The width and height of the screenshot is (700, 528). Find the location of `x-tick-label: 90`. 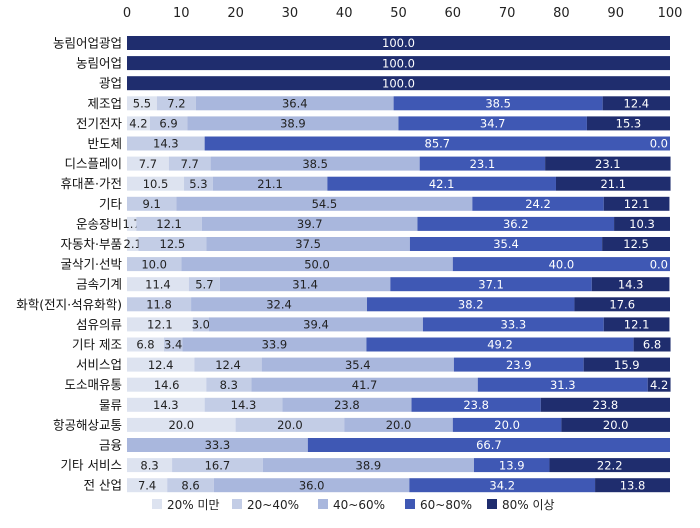

x-tick-label: 90 is located at coordinates (615, 13).